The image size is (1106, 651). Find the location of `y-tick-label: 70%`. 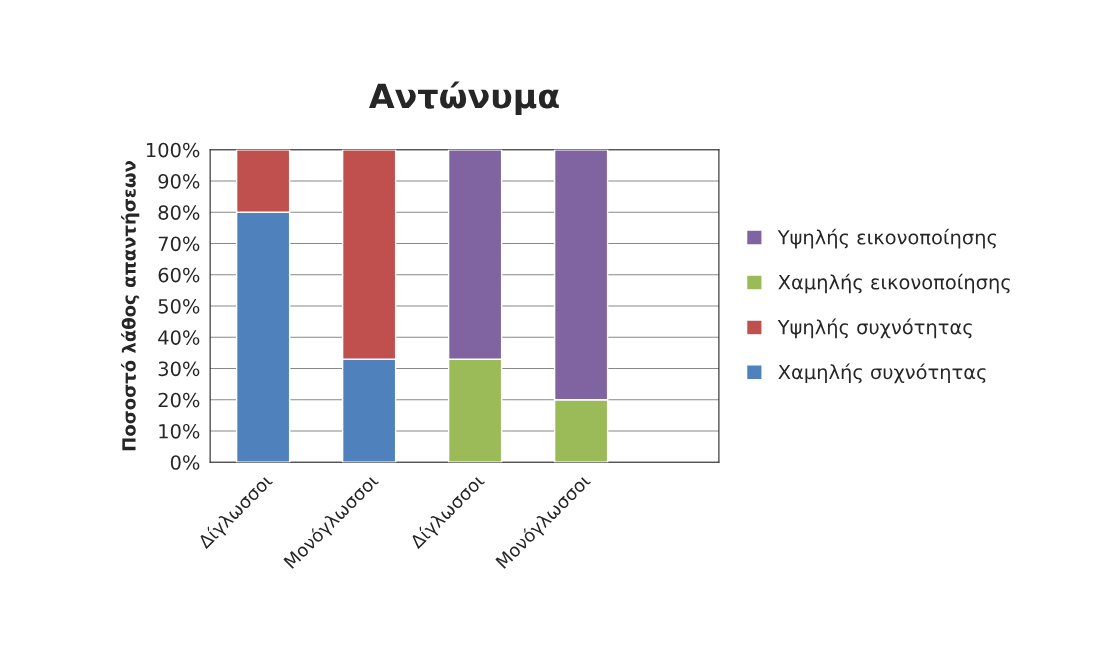

y-tick-label: 70% is located at coordinates (179, 244).